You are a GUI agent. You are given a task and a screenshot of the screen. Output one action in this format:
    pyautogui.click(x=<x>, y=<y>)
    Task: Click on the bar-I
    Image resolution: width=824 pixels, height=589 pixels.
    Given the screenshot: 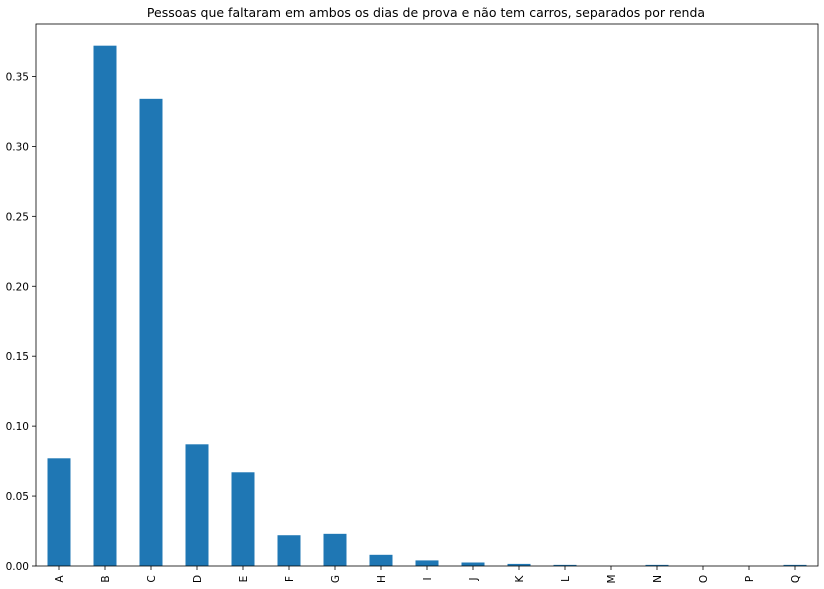 What is the action you would take?
    pyautogui.click(x=427, y=563)
    